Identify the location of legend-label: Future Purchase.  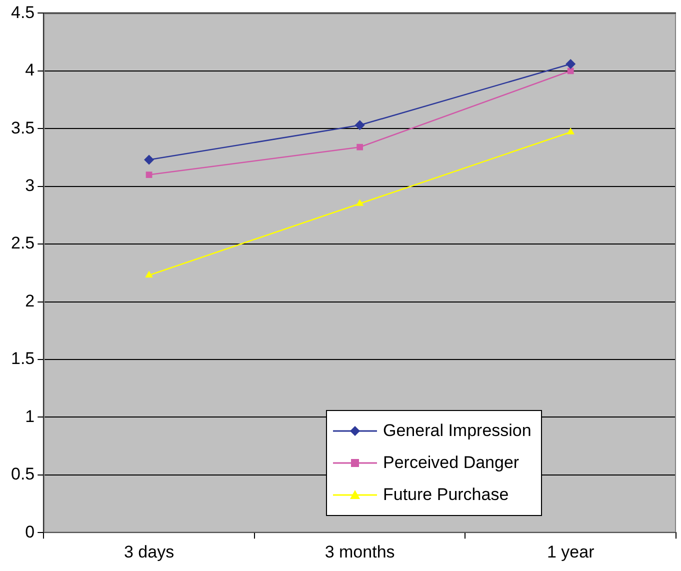
(446, 494).